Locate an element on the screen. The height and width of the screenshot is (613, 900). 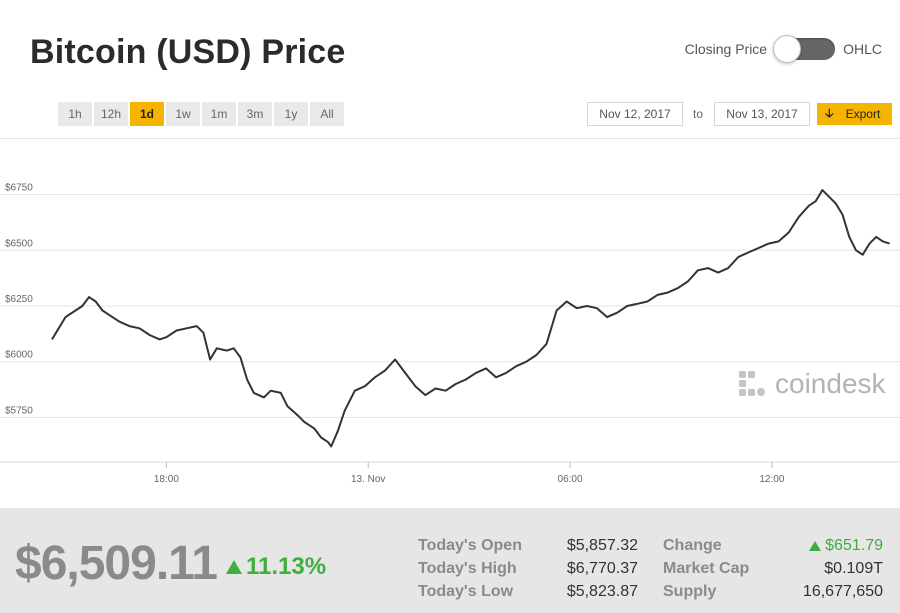
price-mode-toggle is located at coordinates (804, 49).